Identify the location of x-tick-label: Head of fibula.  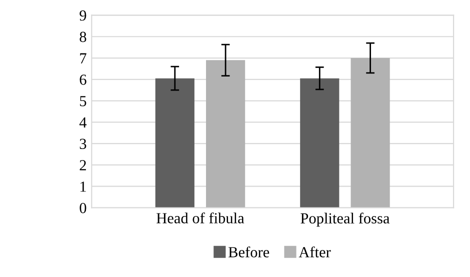
(200, 218).